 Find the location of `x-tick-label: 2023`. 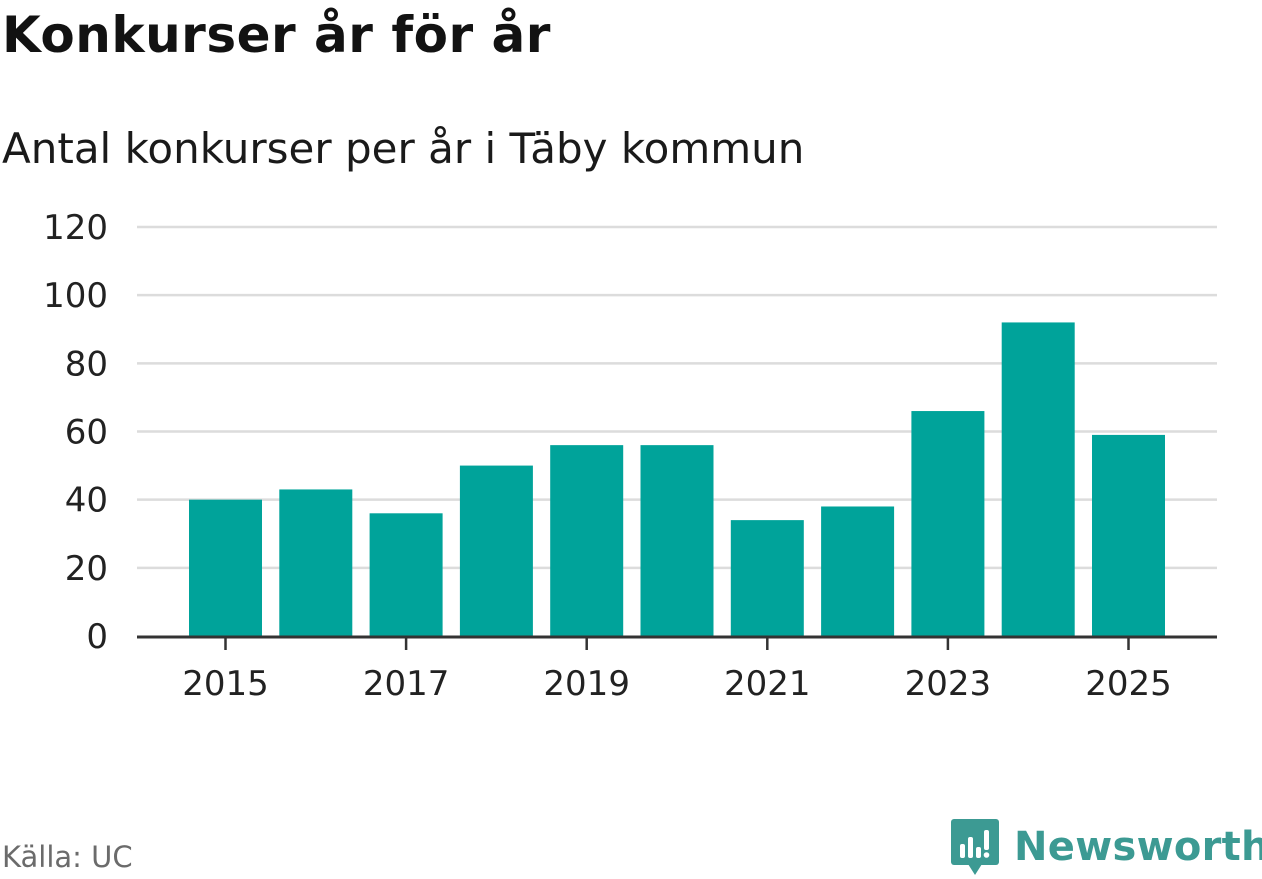

x-tick-label: 2023 is located at coordinates (948, 684).